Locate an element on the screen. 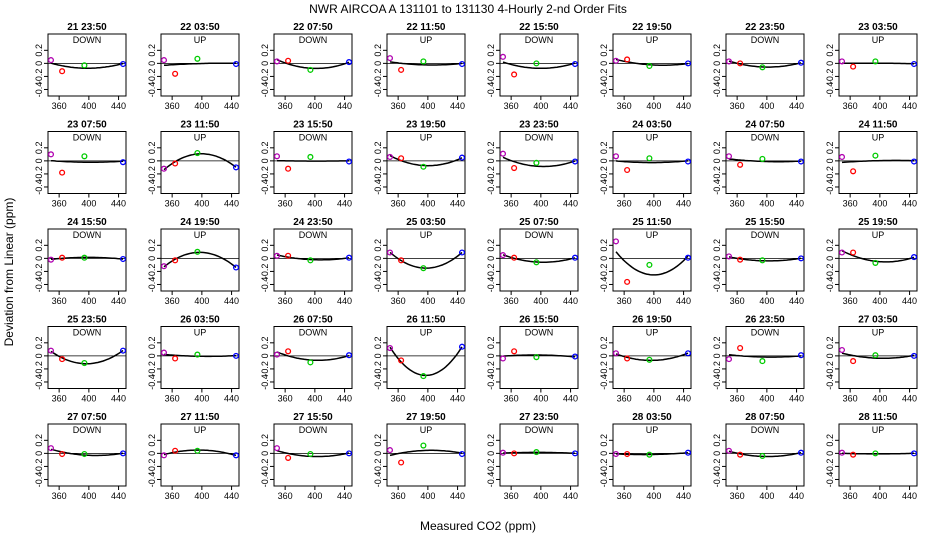  panel: 27 03:50 UP 360 400 440 -0.4-0.2 0 0.2 is located at coordinates (871, 359).